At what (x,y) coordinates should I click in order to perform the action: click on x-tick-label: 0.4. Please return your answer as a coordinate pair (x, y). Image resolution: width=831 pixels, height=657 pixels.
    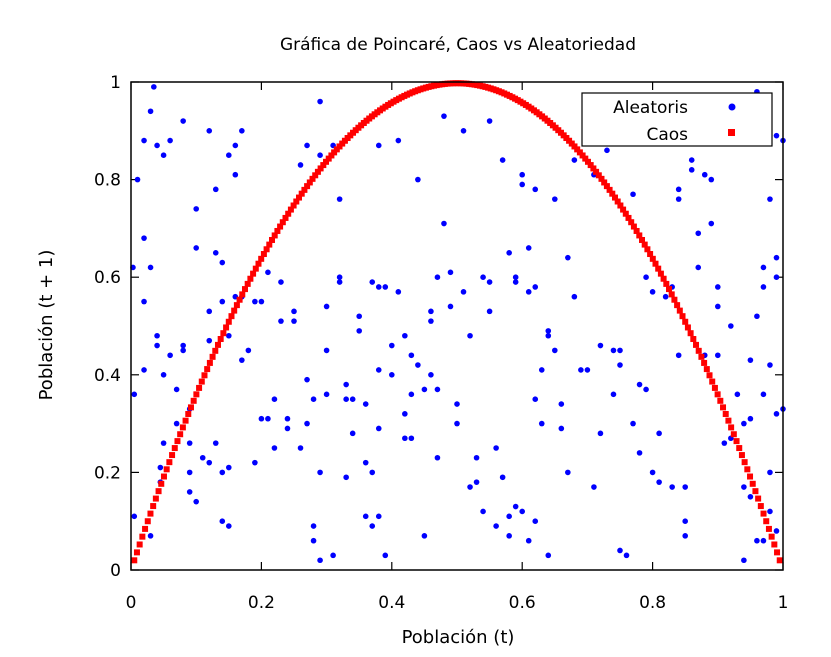
    Looking at the image, I should click on (391, 603).